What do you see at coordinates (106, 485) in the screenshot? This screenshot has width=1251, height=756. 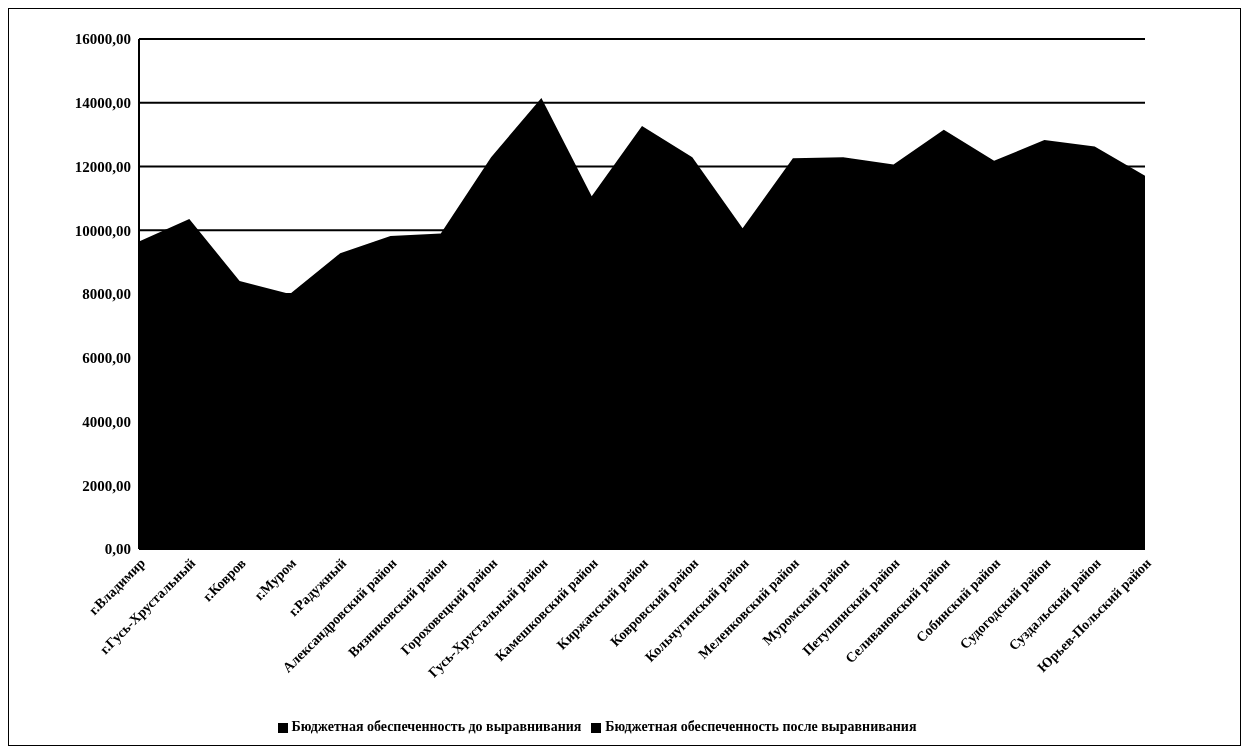 I see `y-tick-label: 2000,00` at bounding box center [106, 485].